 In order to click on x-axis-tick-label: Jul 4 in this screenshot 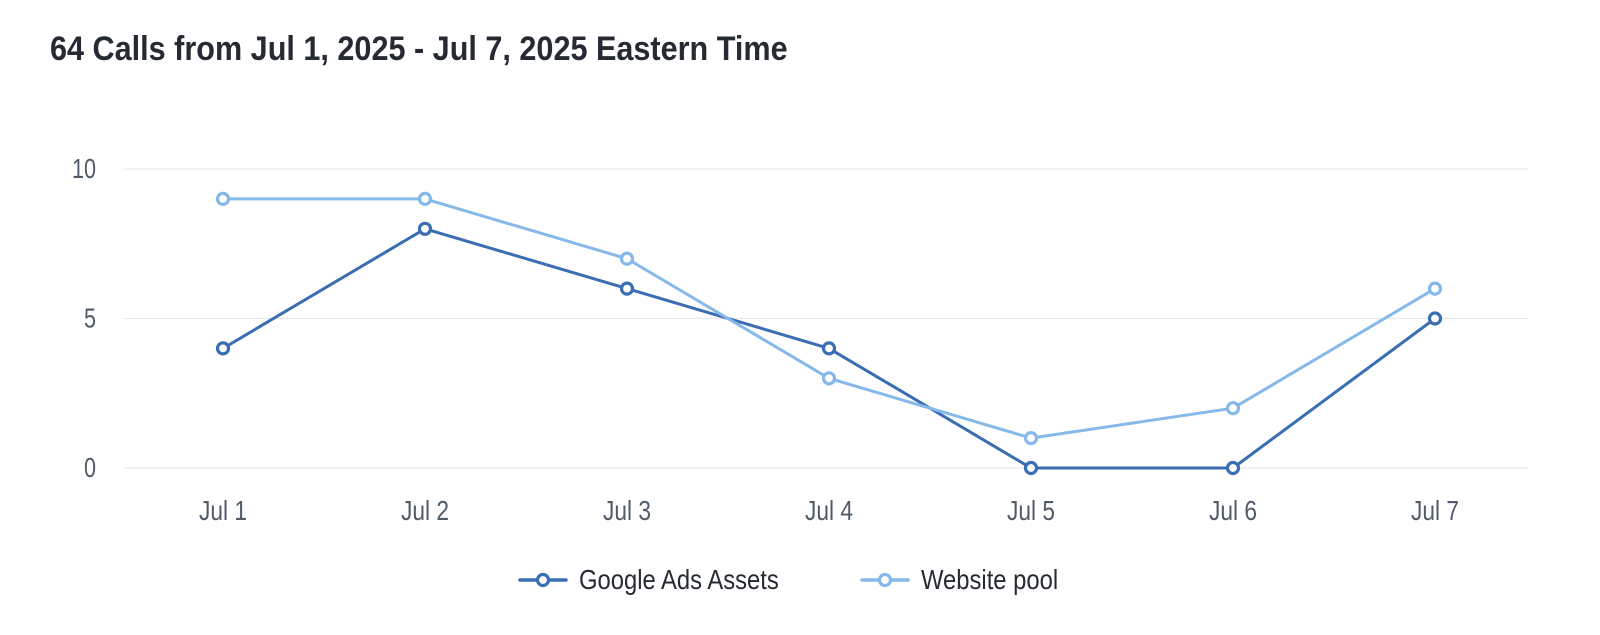, I will do `click(829, 510)`.